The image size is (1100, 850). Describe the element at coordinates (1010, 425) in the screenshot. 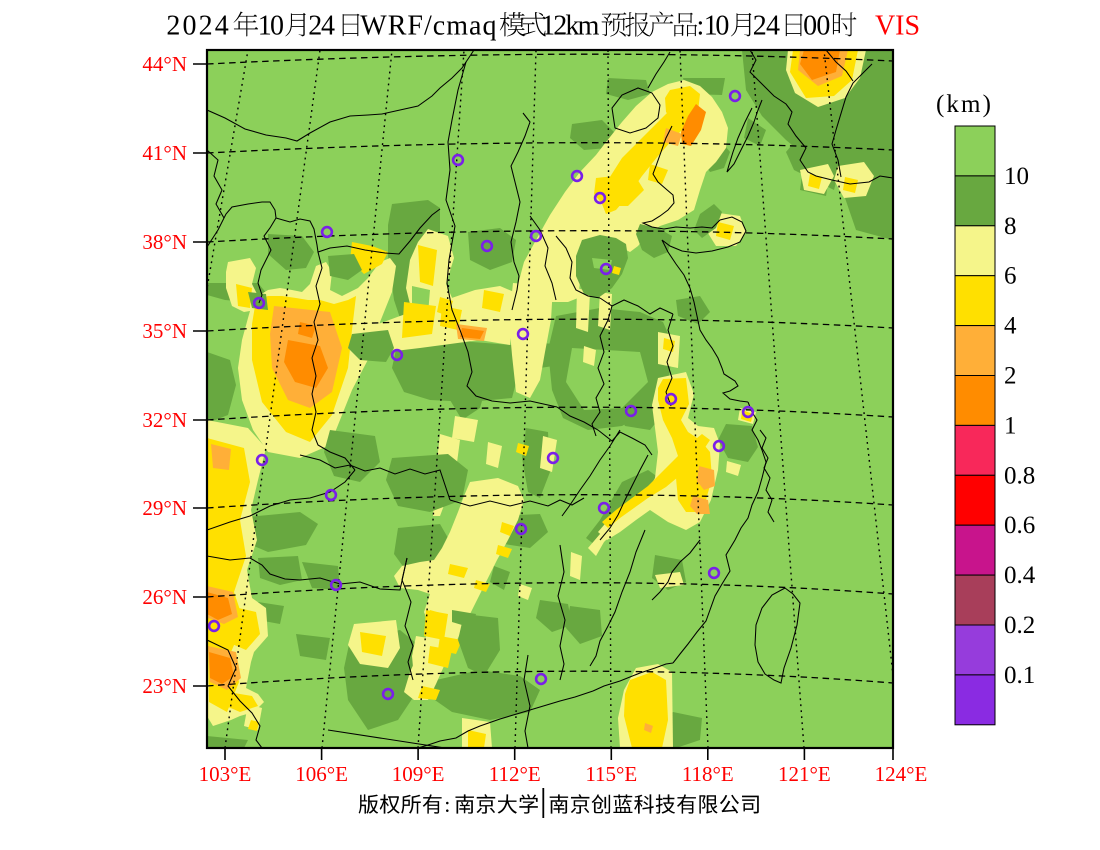

I see `svg-text: 1` at that location.